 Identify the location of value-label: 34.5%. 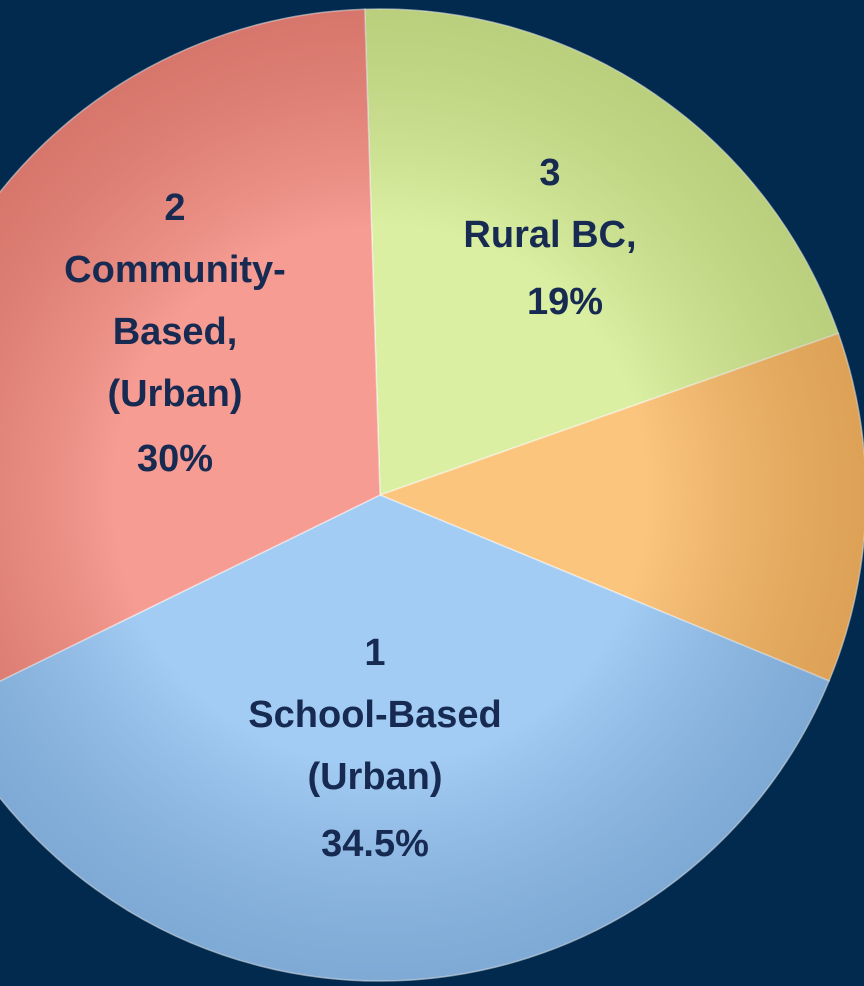
(375, 844).